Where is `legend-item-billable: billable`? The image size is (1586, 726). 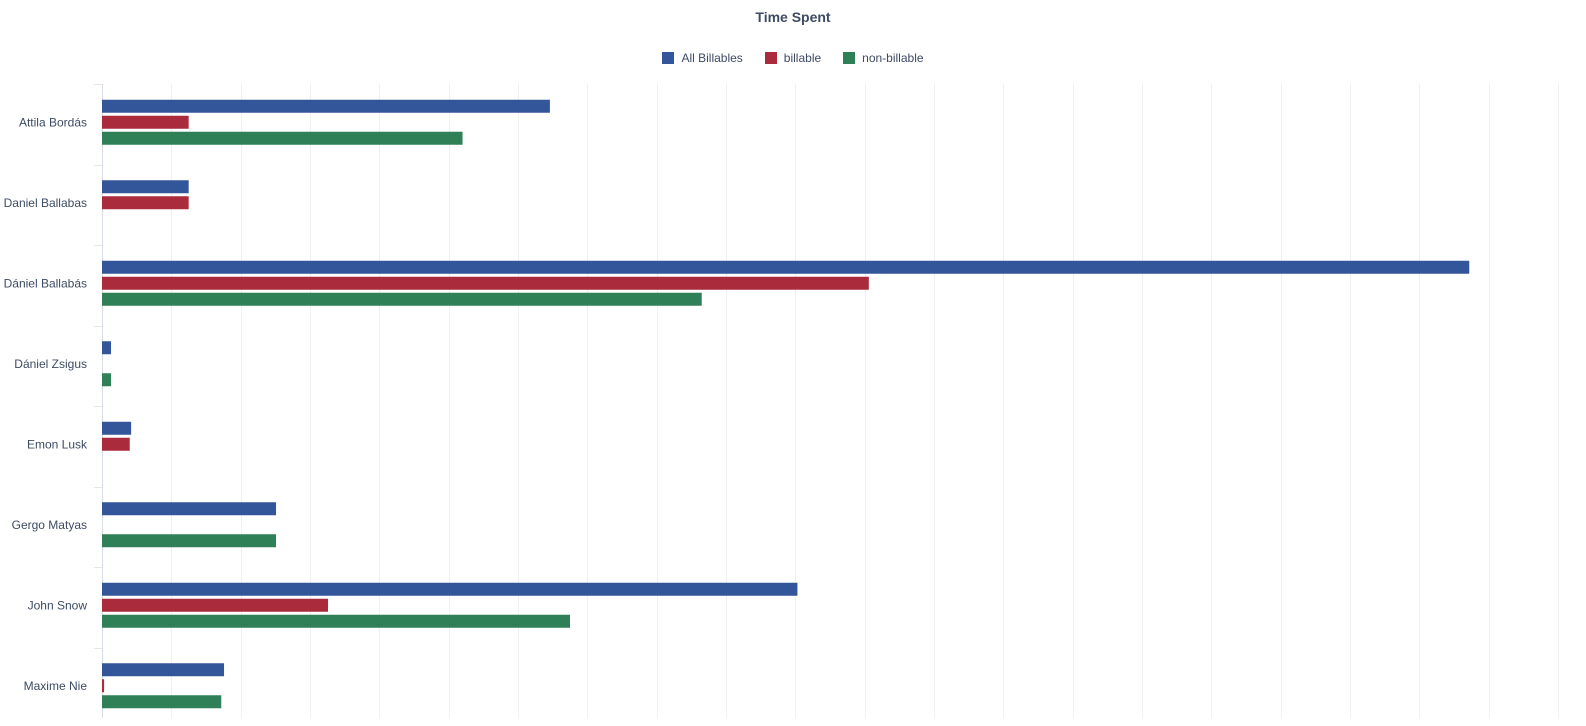 legend-item-billable: billable is located at coordinates (793, 58).